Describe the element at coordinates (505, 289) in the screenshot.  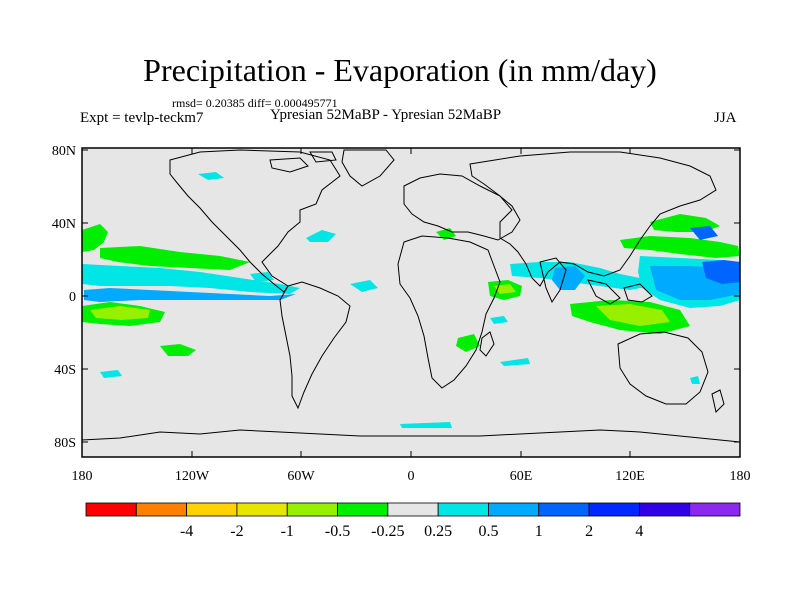
I see `patch-arabian-yellowgreen` at that location.